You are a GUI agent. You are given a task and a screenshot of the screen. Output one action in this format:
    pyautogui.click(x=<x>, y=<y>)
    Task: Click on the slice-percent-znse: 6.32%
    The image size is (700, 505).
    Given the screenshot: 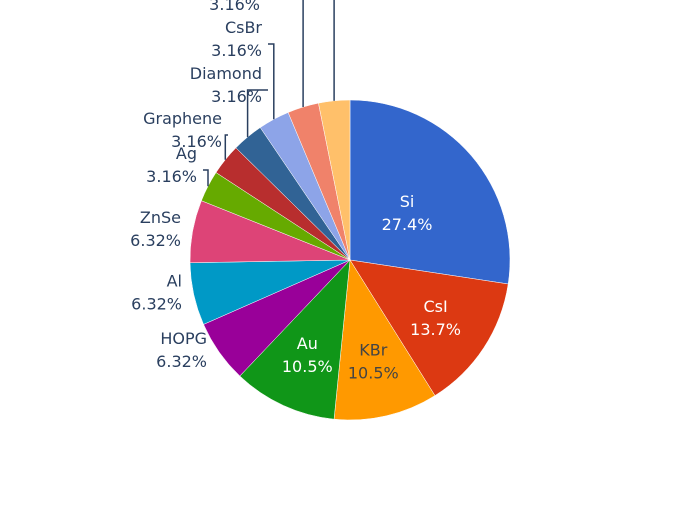 What is the action you would take?
    pyautogui.click(x=155, y=240)
    